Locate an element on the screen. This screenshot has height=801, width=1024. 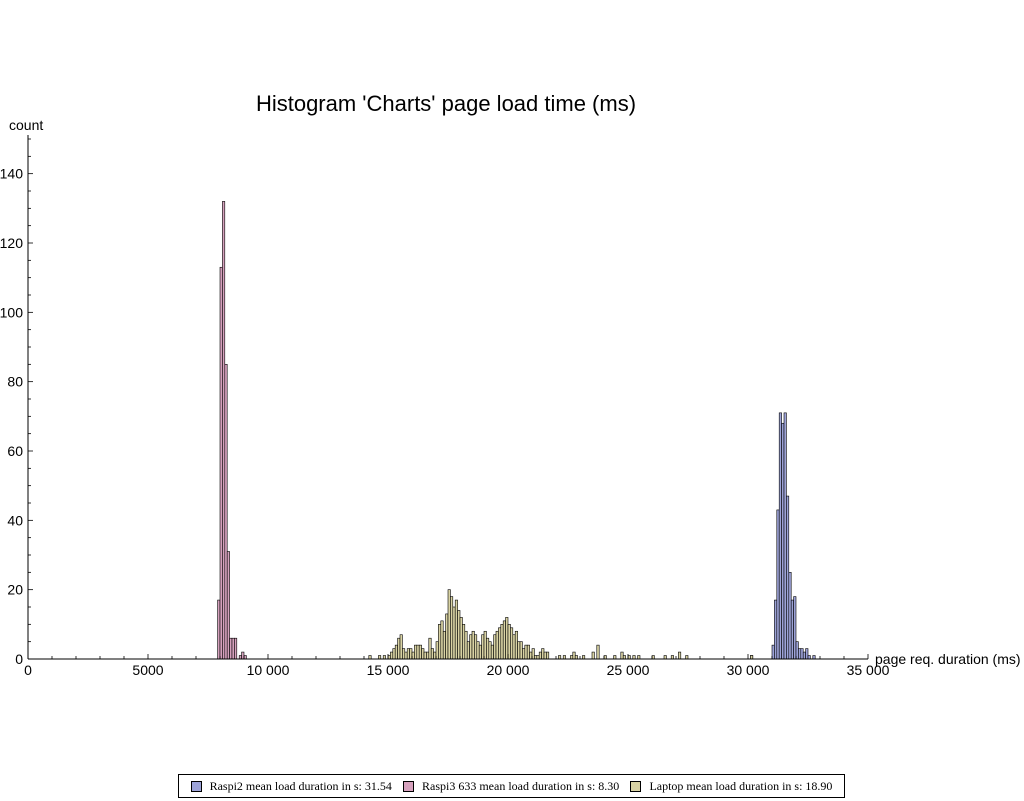
legend-item-raspi2: Raspi2 mean load duration in s: 31.54 is located at coordinates (291, 786).